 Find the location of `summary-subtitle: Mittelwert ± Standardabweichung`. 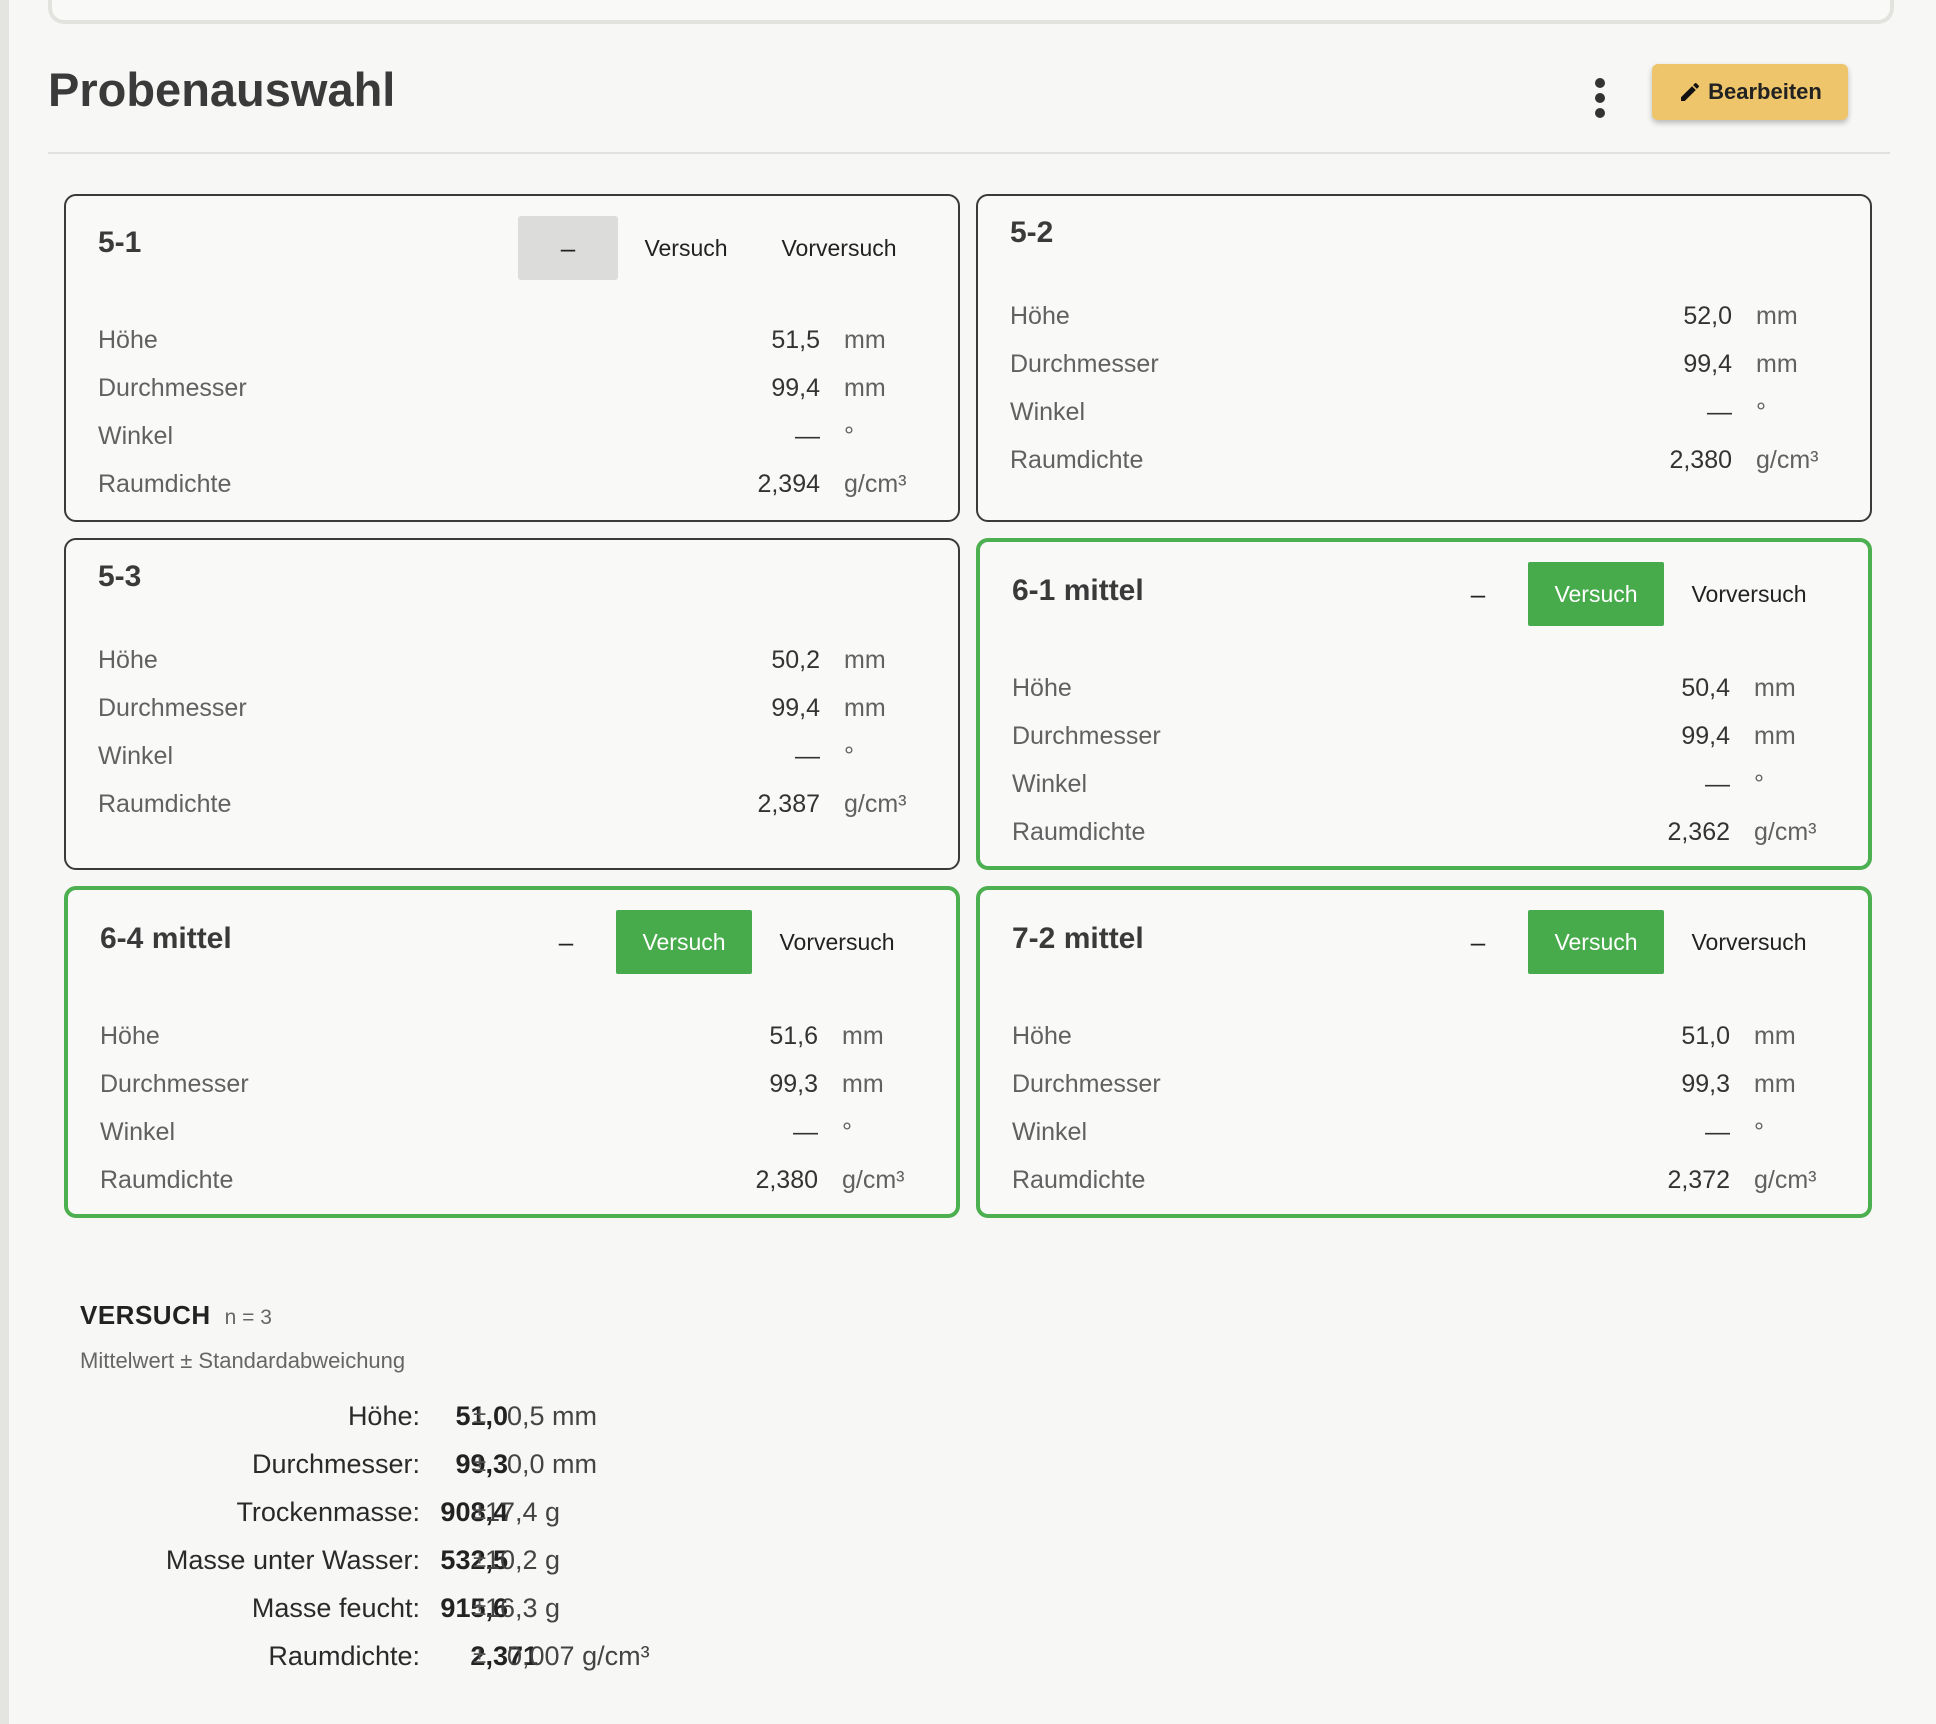

summary-subtitle: Mittelwert ± Standardabweichung is located at coordinates (243, 1360).